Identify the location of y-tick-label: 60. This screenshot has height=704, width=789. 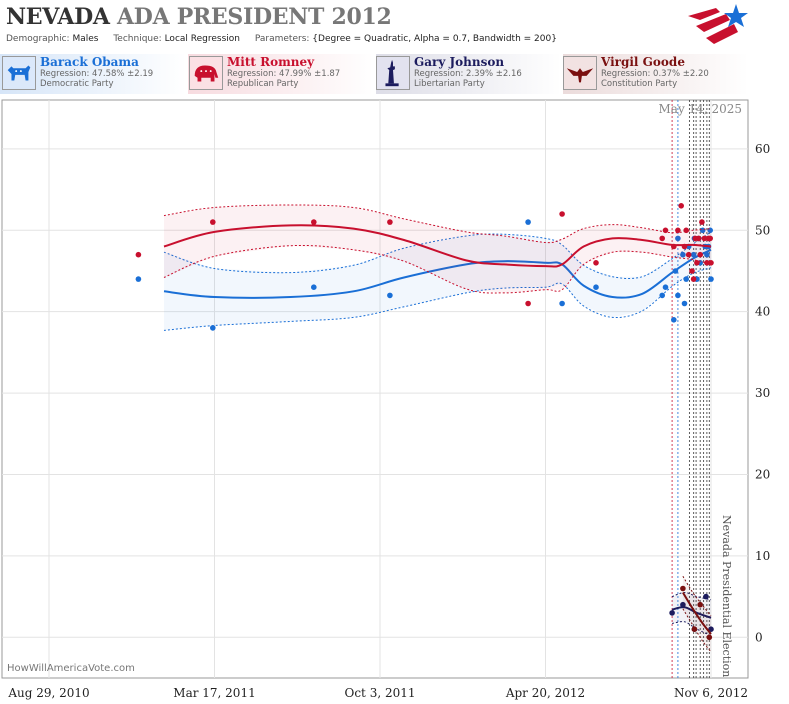
(762, 149).